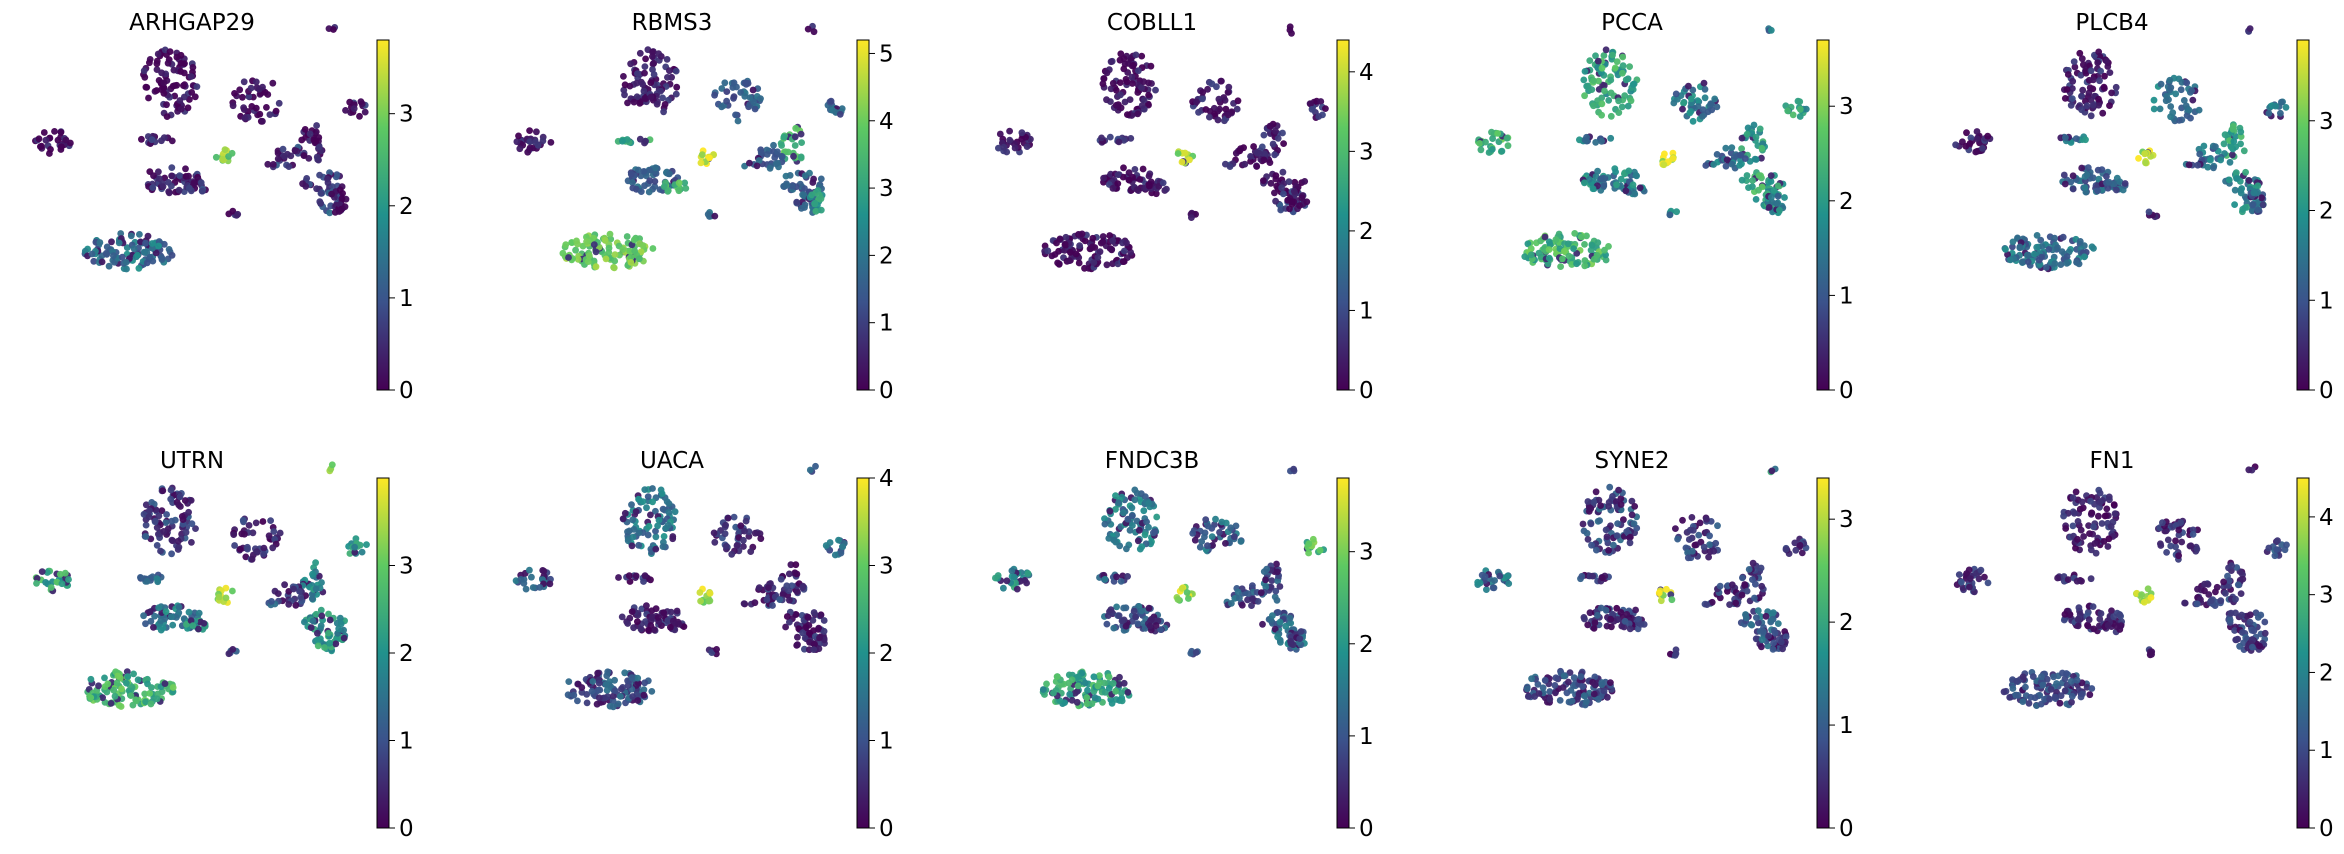 This screenshot has width=2344, height=854. I want to click on panel-title: SYNE2, so click(1631, 461).